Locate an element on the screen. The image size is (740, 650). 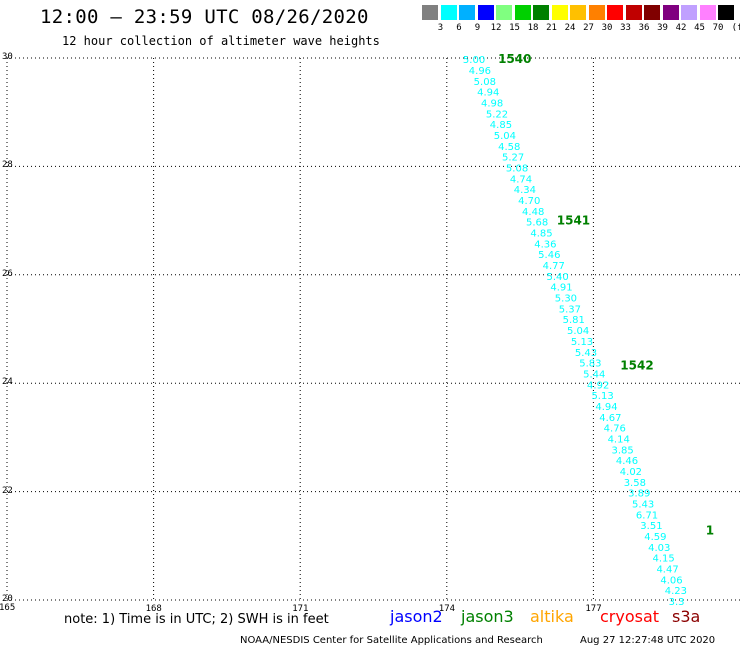
wave-height-value: 4.70 is located at coordinates (529, 201).